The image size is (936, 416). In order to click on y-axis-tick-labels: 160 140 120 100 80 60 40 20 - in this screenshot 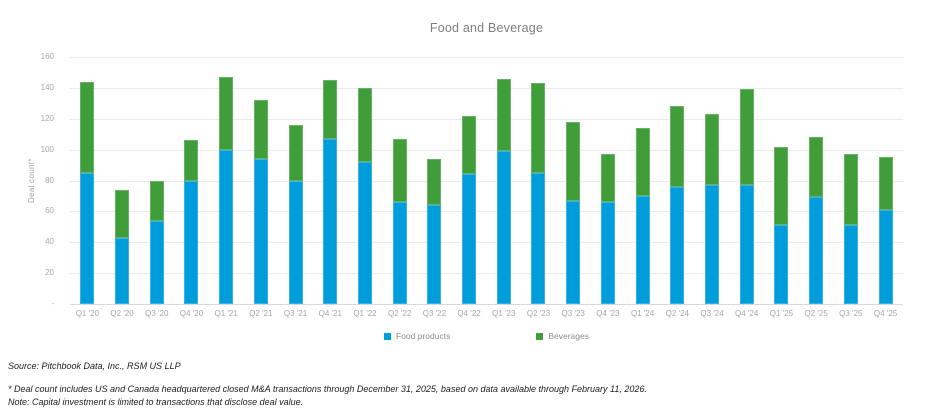, I will do `click(31, 180)`.